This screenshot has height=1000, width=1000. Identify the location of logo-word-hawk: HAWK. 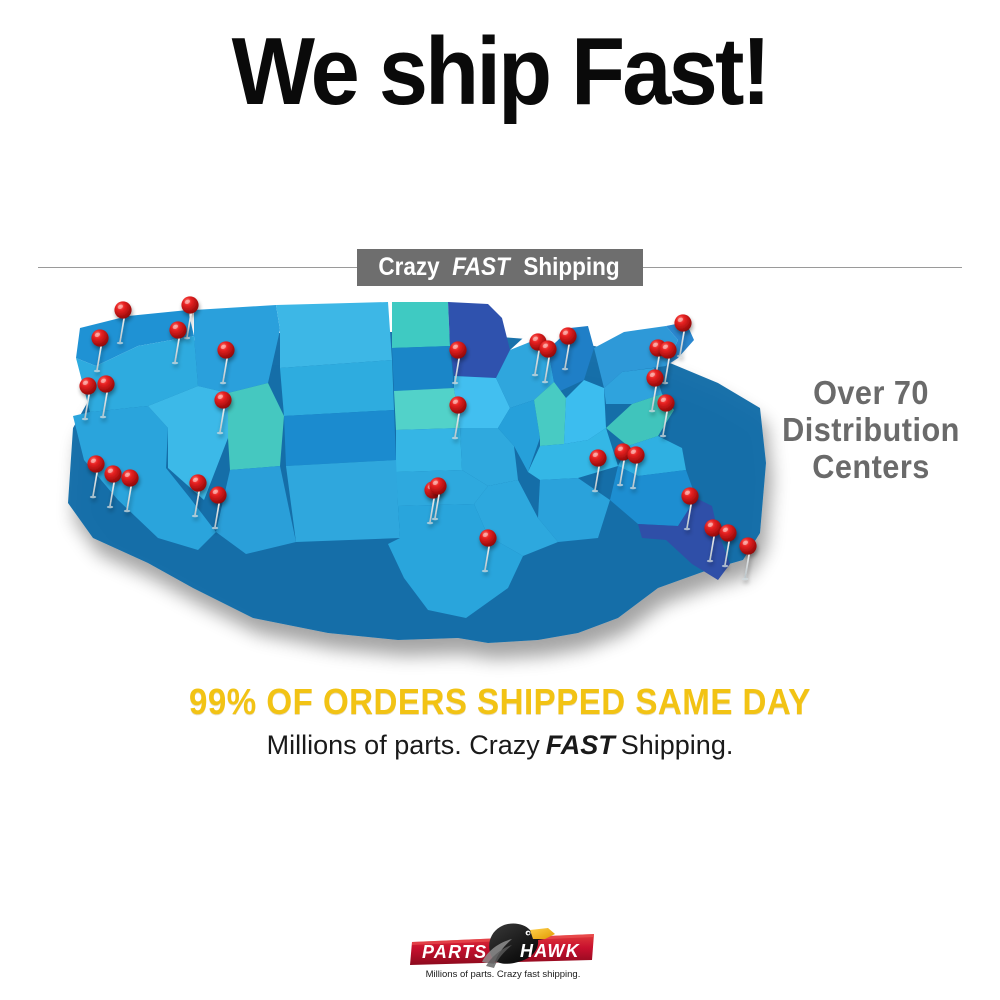
(550, 951).